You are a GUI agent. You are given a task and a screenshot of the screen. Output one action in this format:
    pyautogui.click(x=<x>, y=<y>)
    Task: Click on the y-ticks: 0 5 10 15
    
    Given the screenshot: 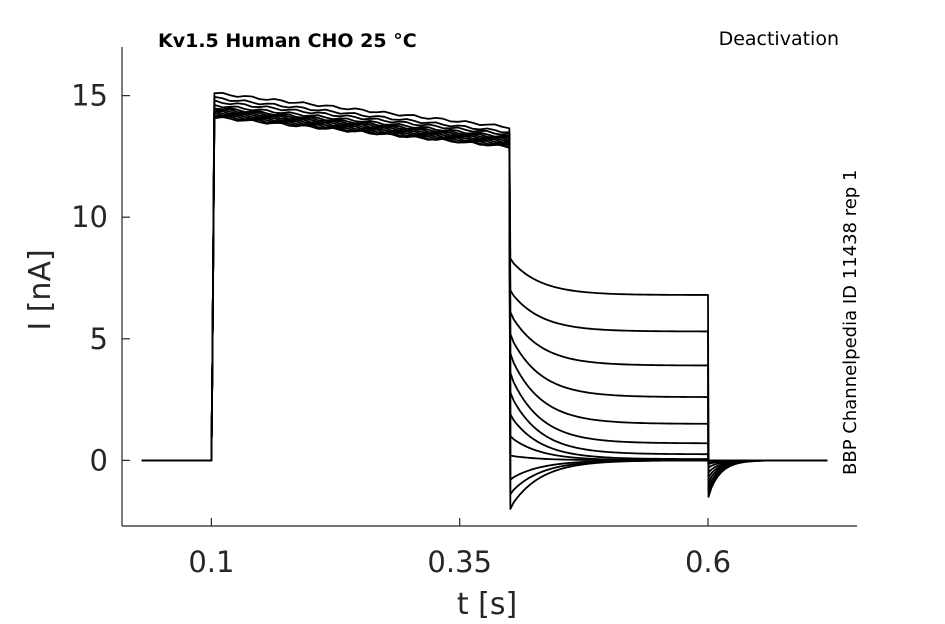 What is the action you would take?
    pyautogui.click(x=100, y=278)
    